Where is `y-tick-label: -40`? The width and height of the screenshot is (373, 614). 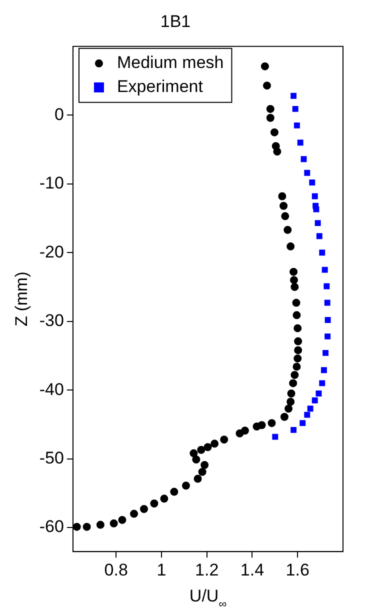 y-tick-label: -40 is located at coordinates (51, 389).